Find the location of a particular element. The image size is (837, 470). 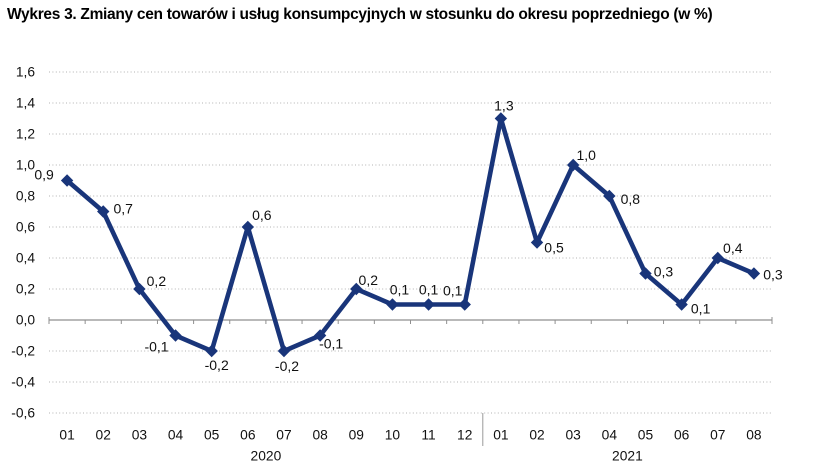

point-value-label: 0,4 is located at coordinates (733, 248).